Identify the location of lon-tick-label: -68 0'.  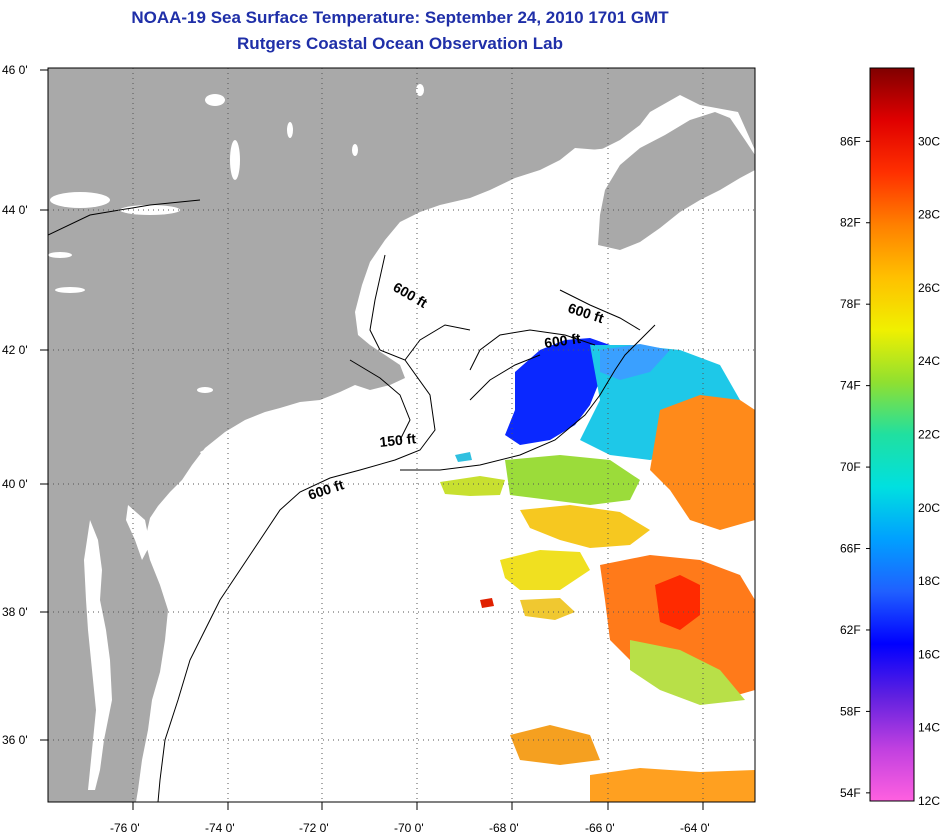
(504, 828).